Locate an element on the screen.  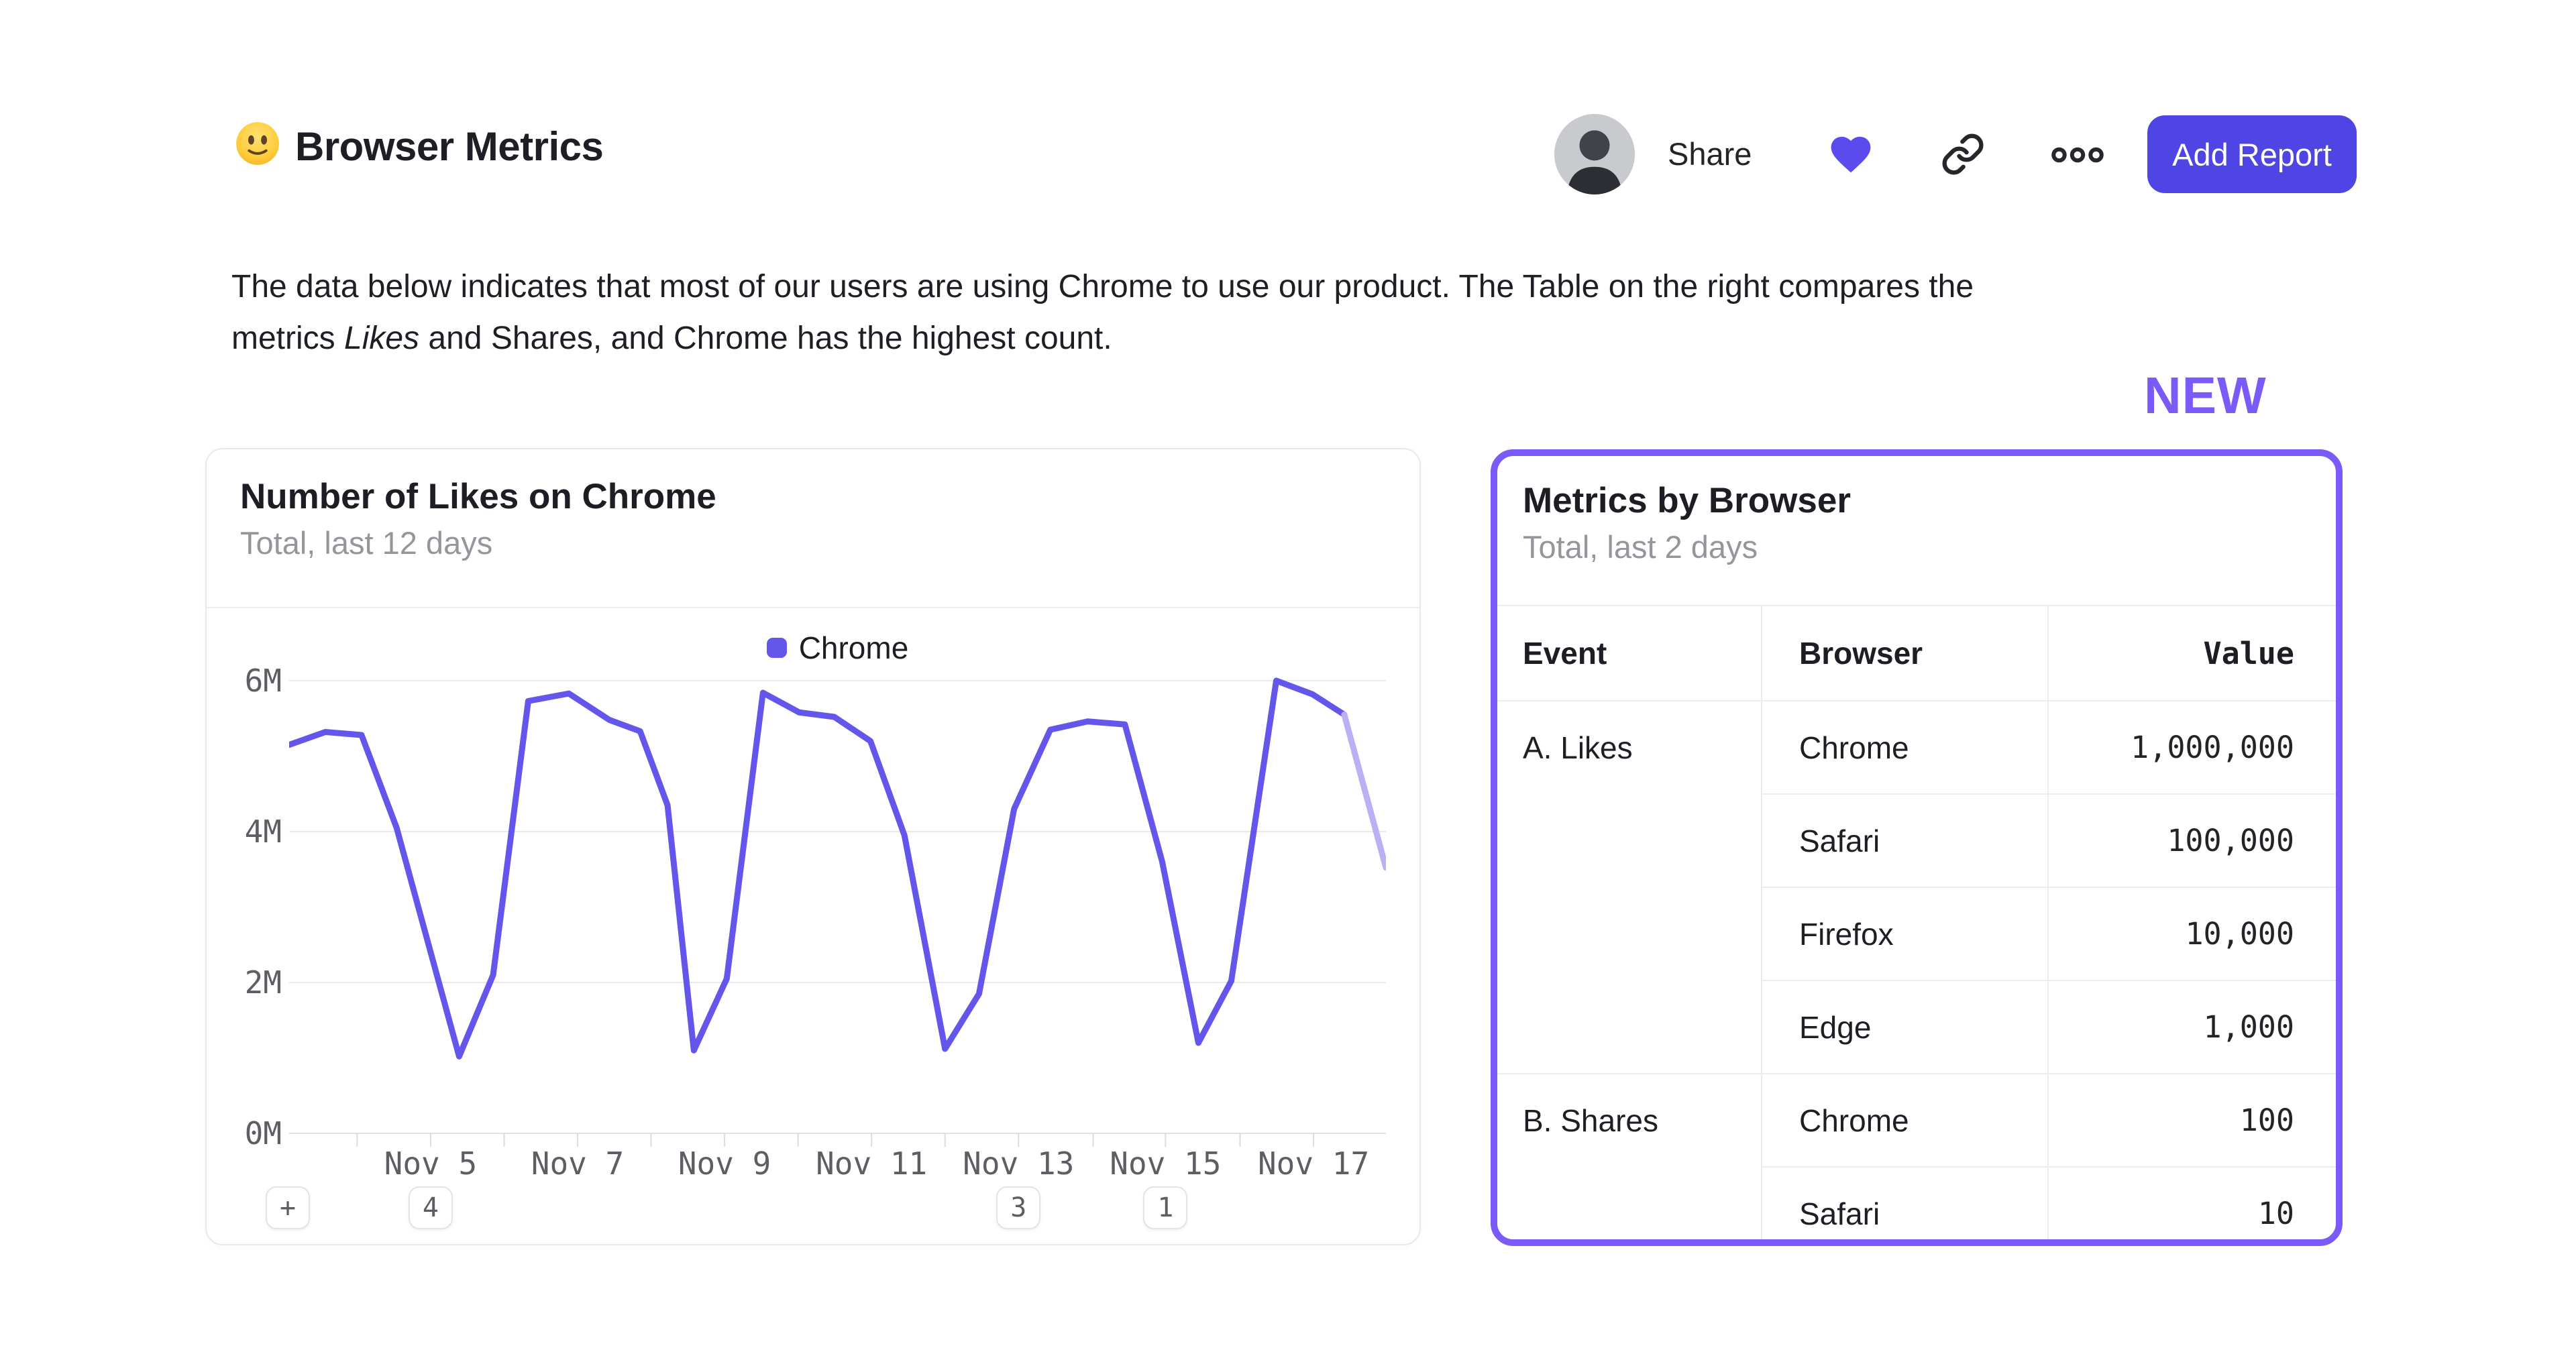
series-line-chrome-faded is located at coordinates (1363, 791).